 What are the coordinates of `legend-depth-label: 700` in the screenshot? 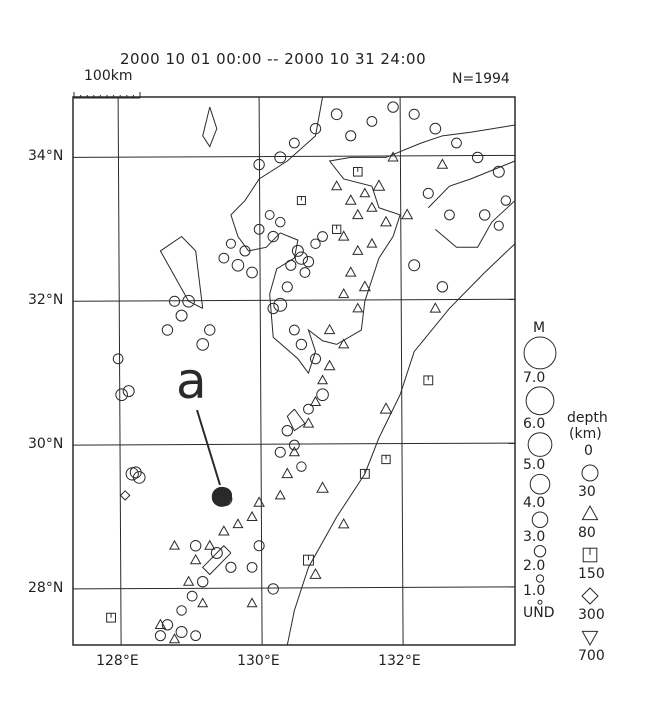 It's located at (591, 656).